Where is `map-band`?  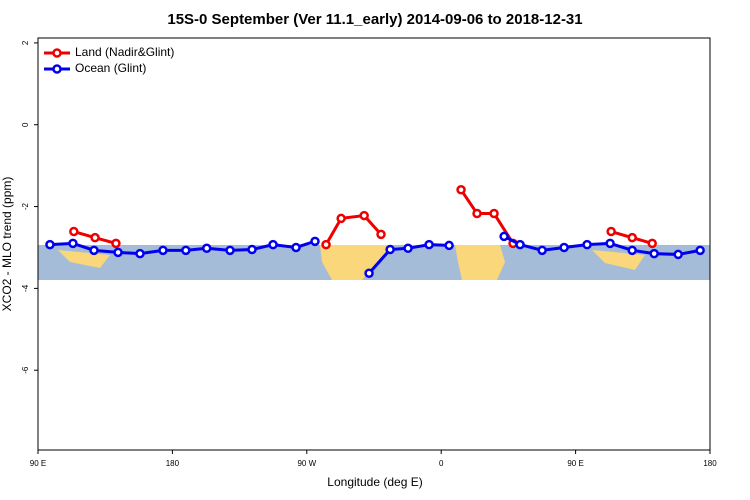 map-band is located at coordinates (374, 262).